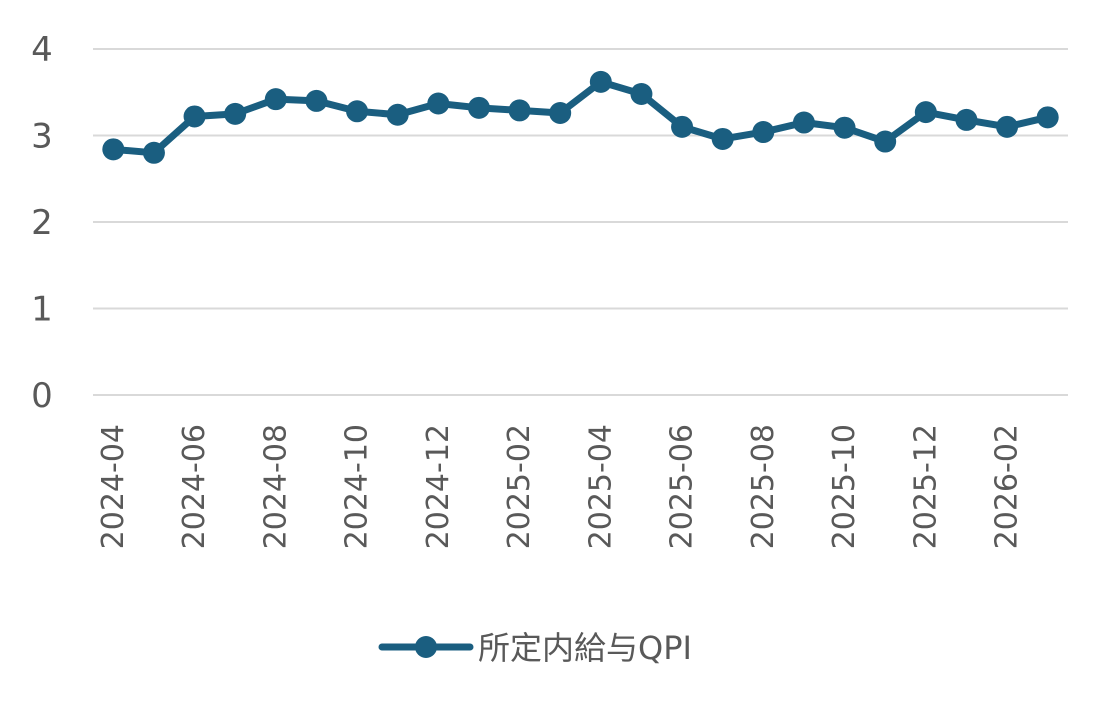  Describe the element at coordinates (925, 486) in the screenshot. I see `x-tick-label-2025-12: 2025-12` at that location.